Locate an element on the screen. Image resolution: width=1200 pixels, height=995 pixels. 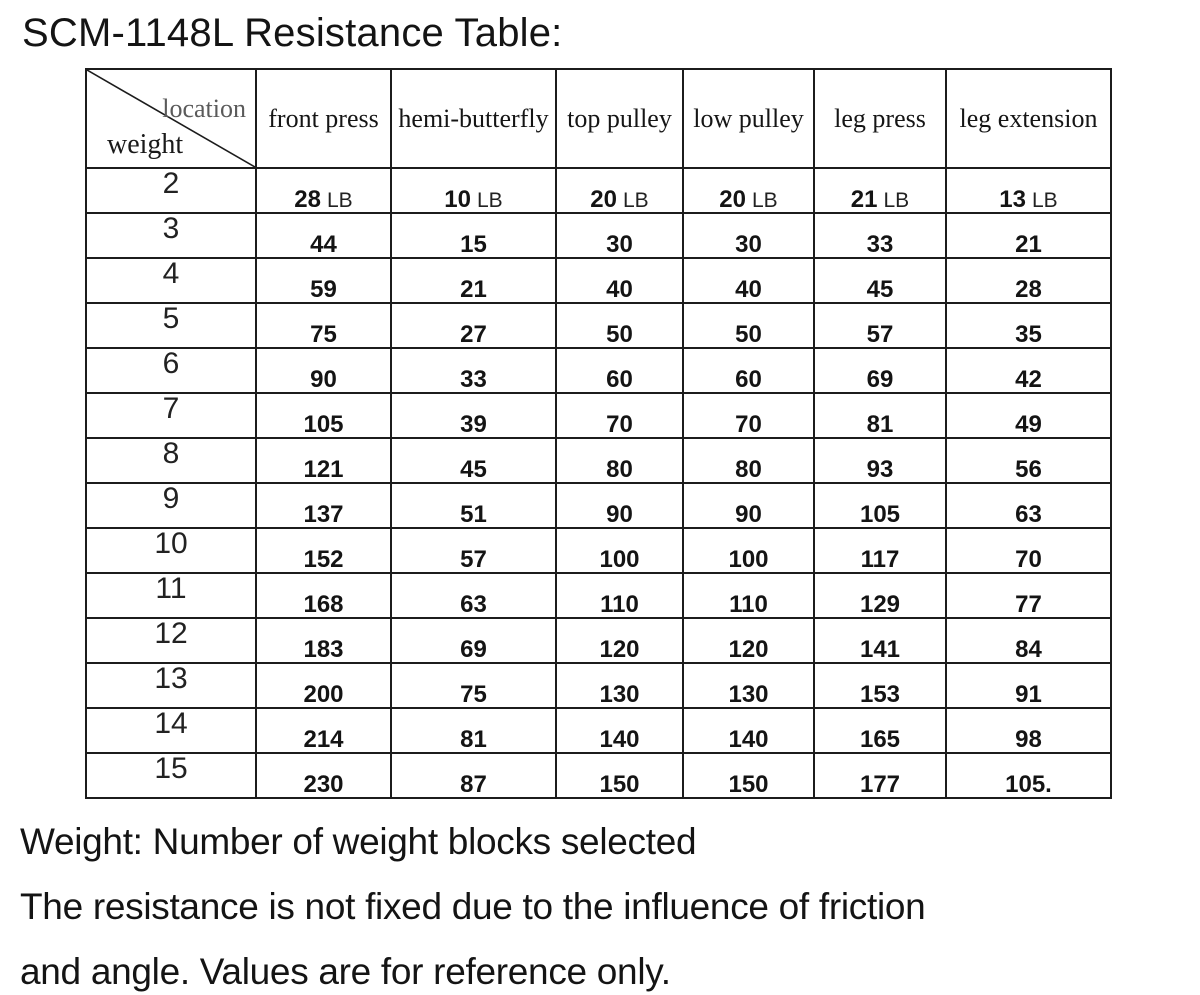
resistance-value: 141 is located at coordinates (880, 649).